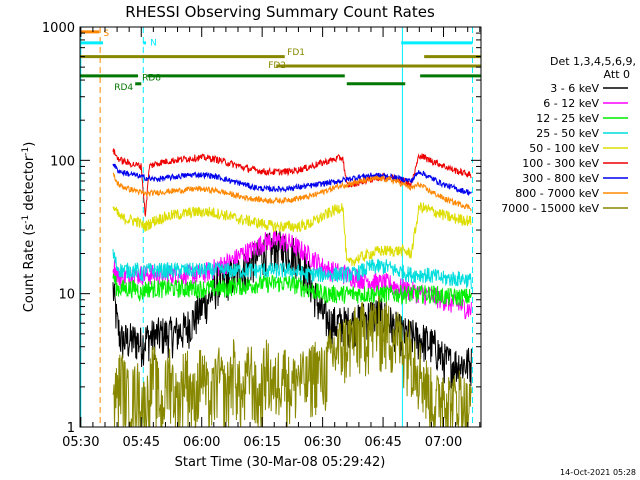 The width and height of the screenshot is (640, 480). Describe the element at coordinates (80, 442) in the screenshot. I see `x-tick-label: 05:30` at that location.